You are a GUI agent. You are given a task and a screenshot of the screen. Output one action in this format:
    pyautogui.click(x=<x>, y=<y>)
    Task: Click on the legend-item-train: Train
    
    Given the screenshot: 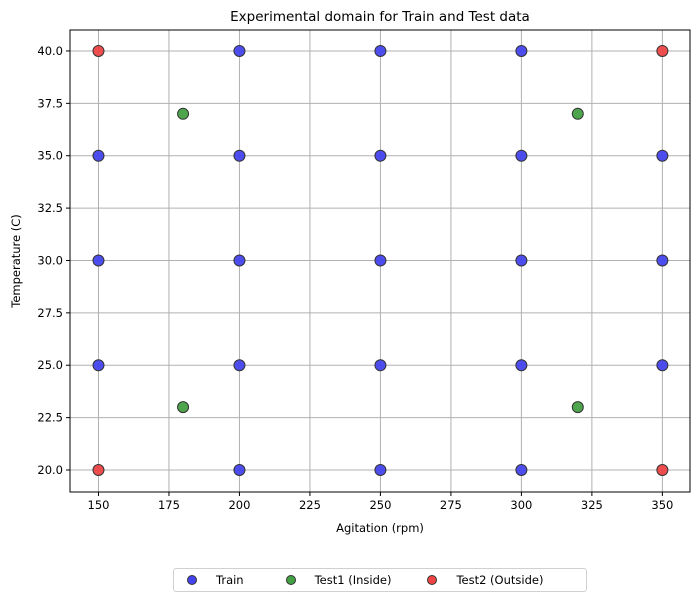 What is the action you would take?
    pyautogui.click(x=215, y=580)
    